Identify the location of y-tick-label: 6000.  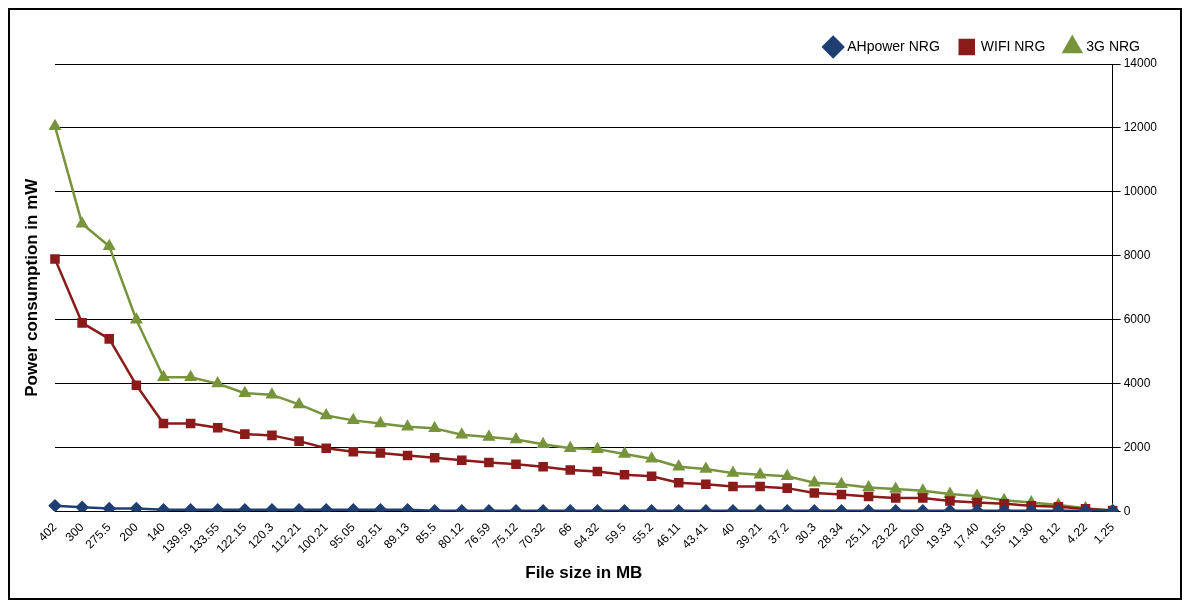
(1137, 319).